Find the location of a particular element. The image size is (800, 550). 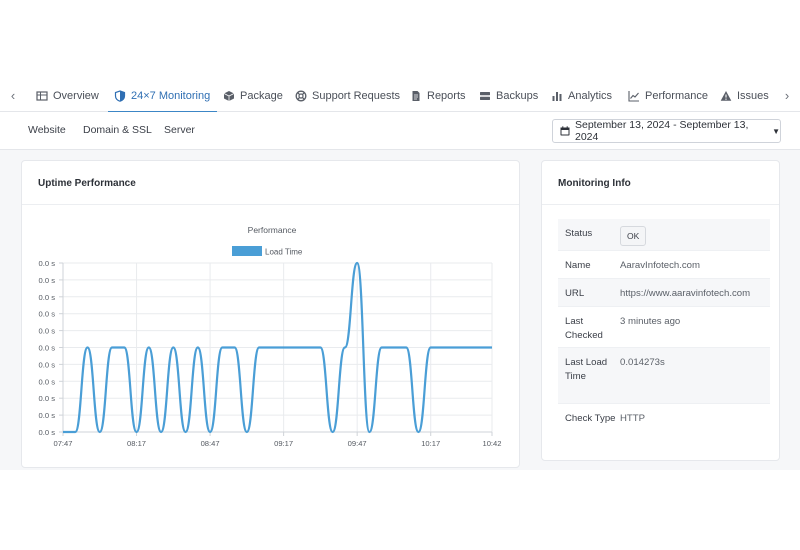

tab-overview: Overview is located at coordinates (67, 96).